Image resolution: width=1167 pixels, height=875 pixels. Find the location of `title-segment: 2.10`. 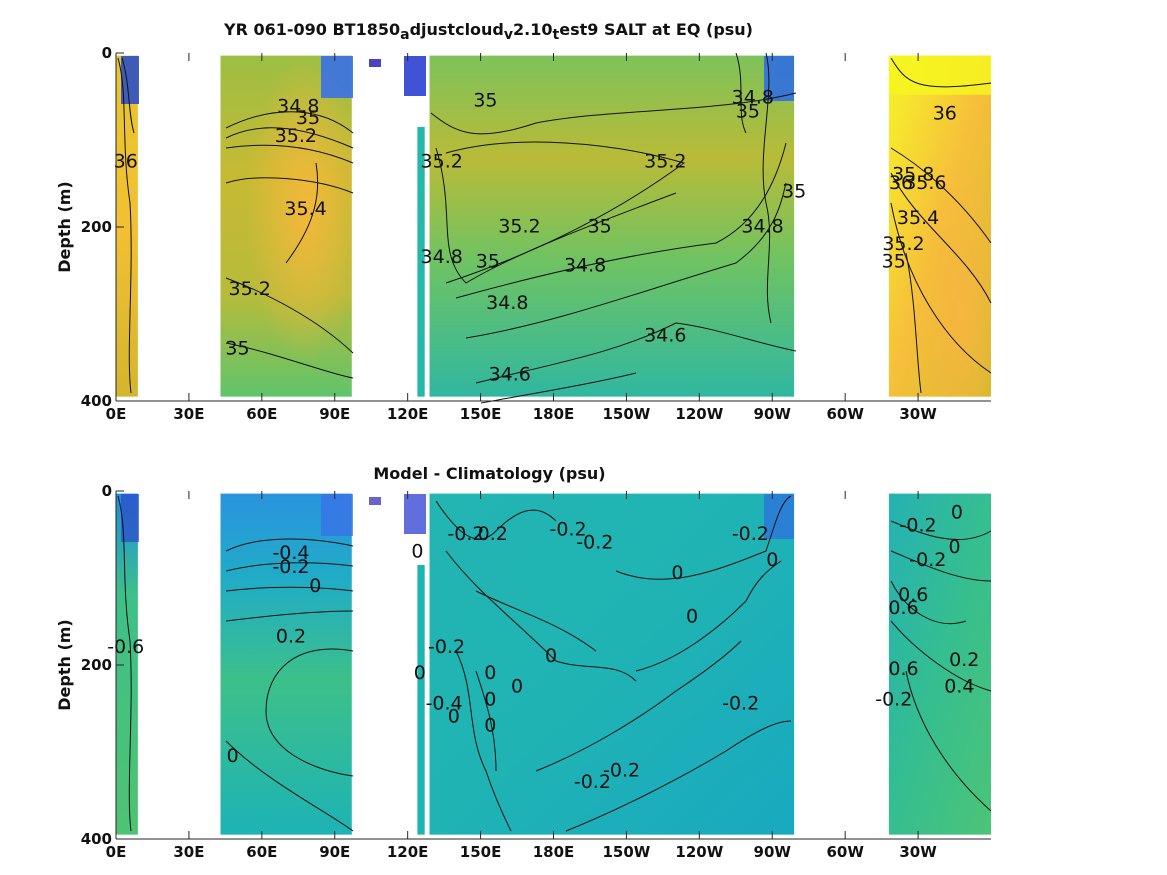

title-segment: 2.10 is located at coordinates (532, 29).